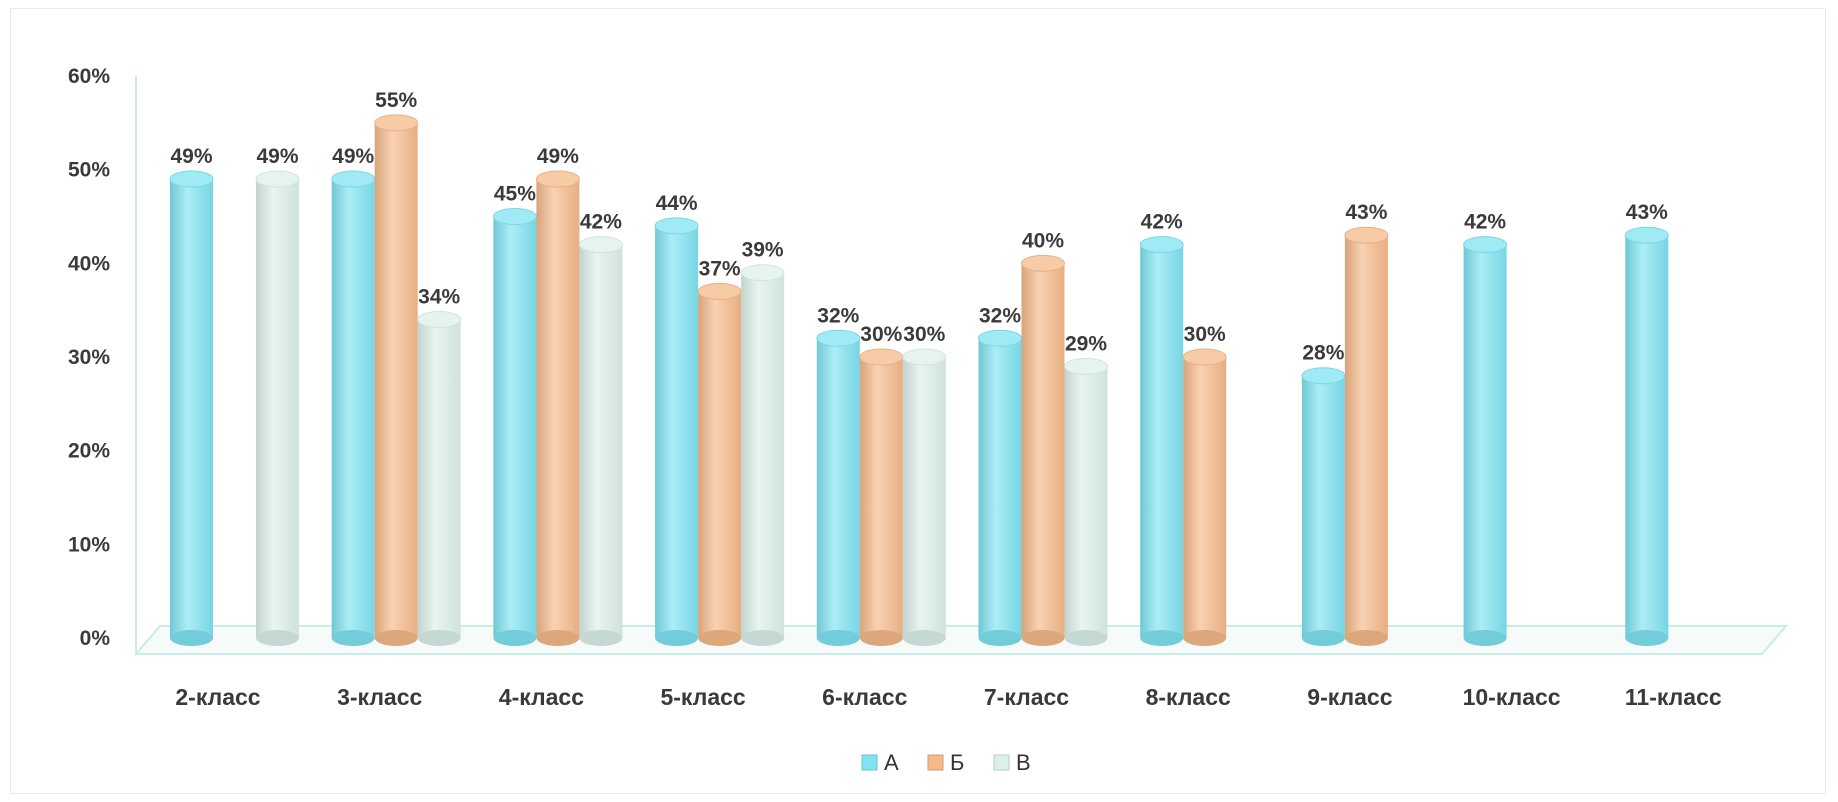 The image size is (1838, 802). Describe the element at coordinates (439, 297) in the screenshot. I see `data-label: 34%` at that location.